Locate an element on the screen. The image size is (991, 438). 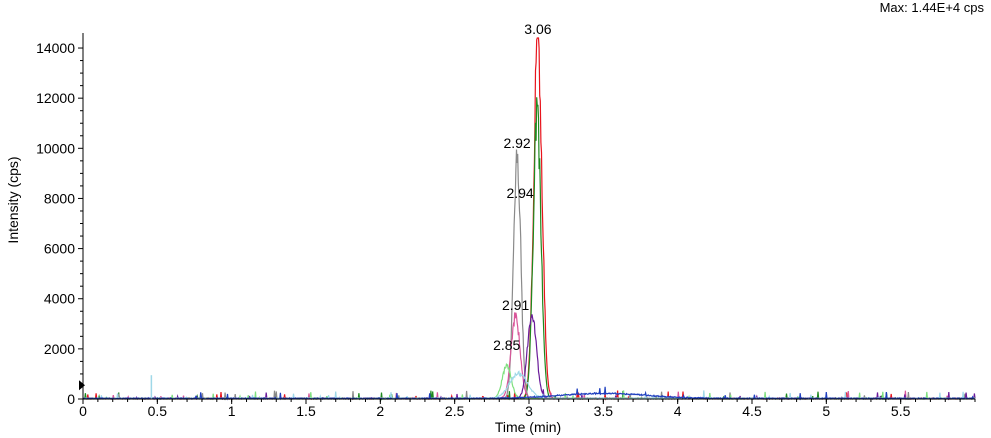
x-axis-title: Time (min) is located at coordinates (528, 427).